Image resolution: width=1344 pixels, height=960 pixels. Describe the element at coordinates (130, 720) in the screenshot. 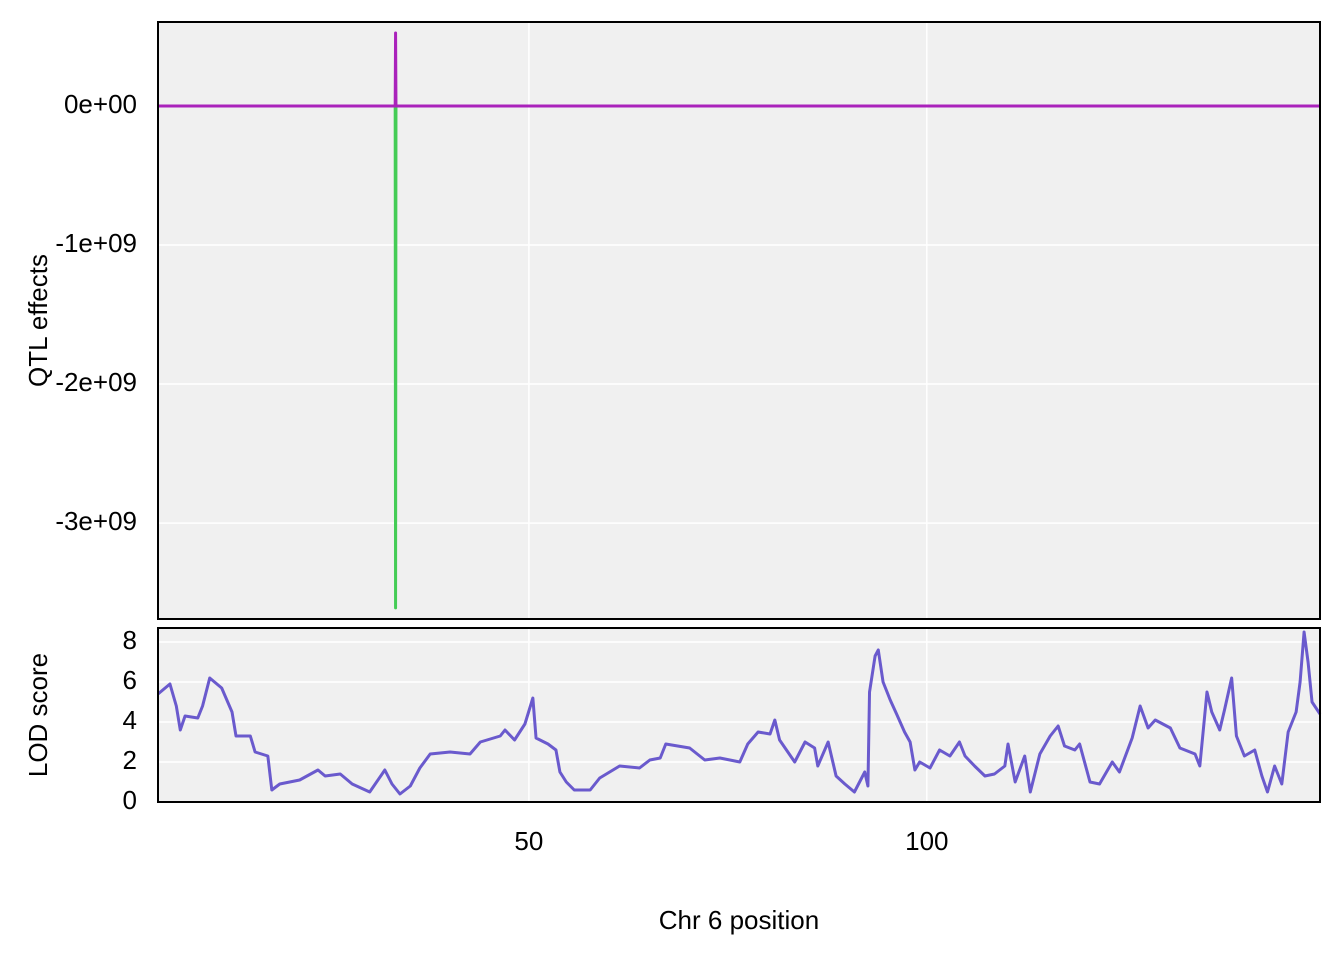

I see `y-tick-label: 4` at that location.